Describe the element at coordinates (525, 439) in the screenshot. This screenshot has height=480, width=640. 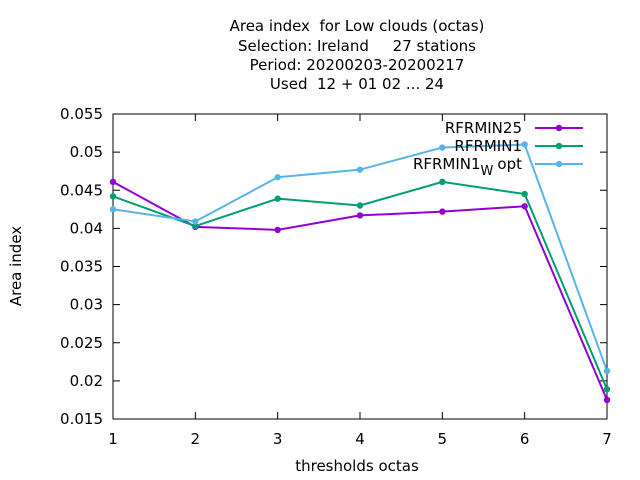
I see `x-tick-label: 6` at that location.